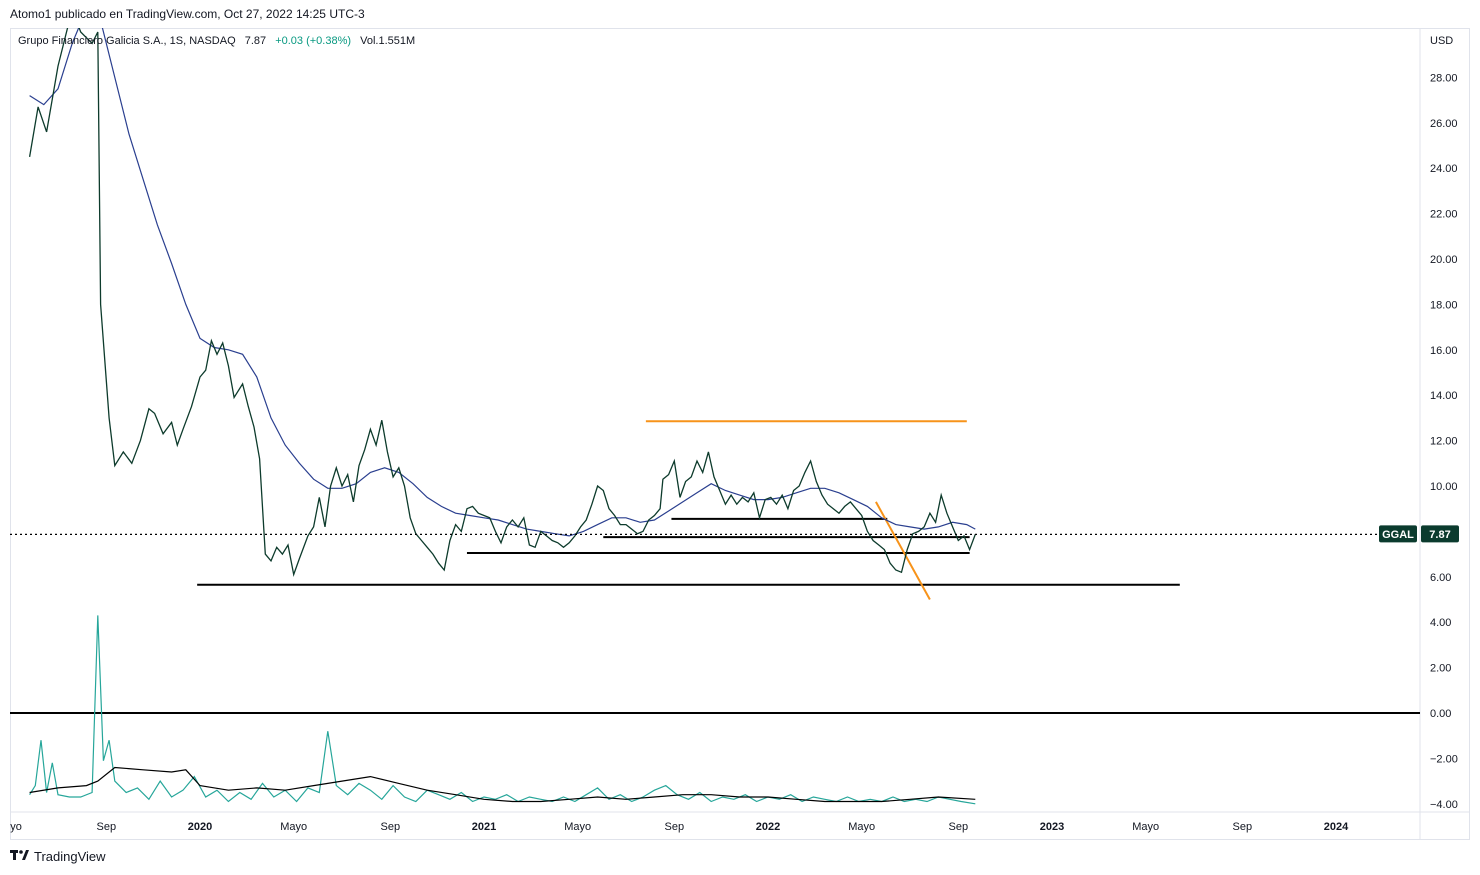 The image size is (1480, 875). What do you see at coordinates (1440, 623) in the screenshot?
I see `y-tick-label: 4.00` at bounding box center [1440, 623].